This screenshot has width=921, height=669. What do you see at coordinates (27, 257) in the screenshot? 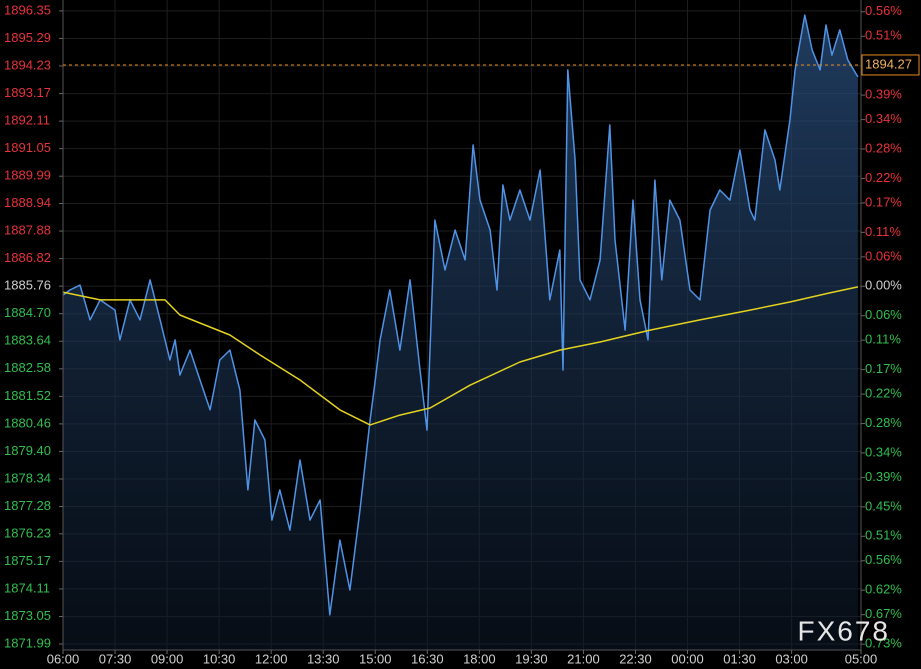
I see `y-tick-label: 1886.82` at bounding box center [27, 257].